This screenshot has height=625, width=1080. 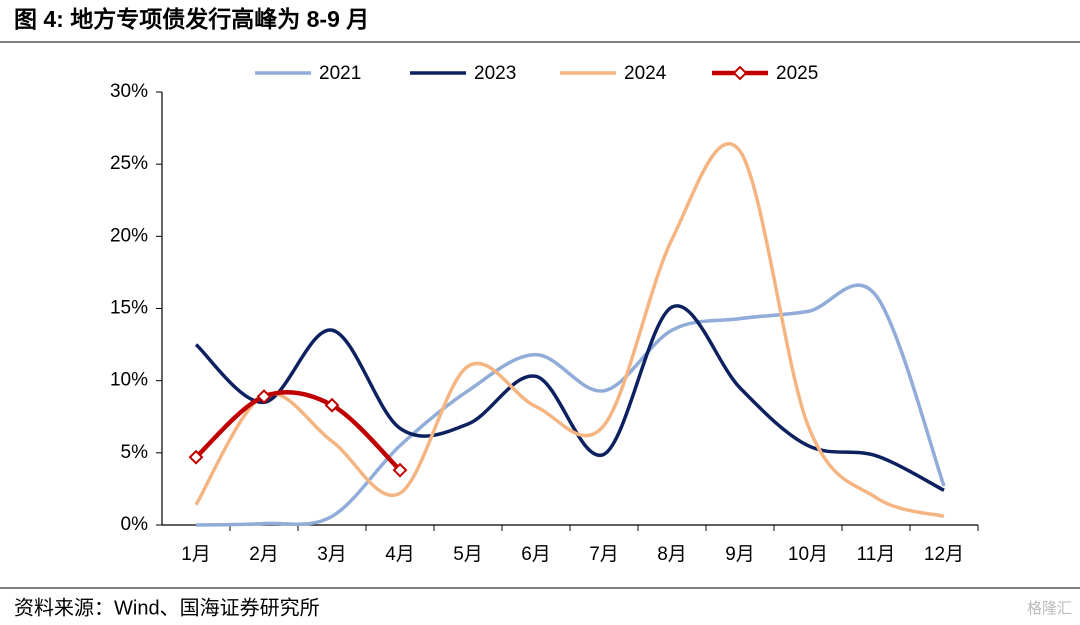 I want to click on x-tick-label: 10月, so click(x=808, y=554).